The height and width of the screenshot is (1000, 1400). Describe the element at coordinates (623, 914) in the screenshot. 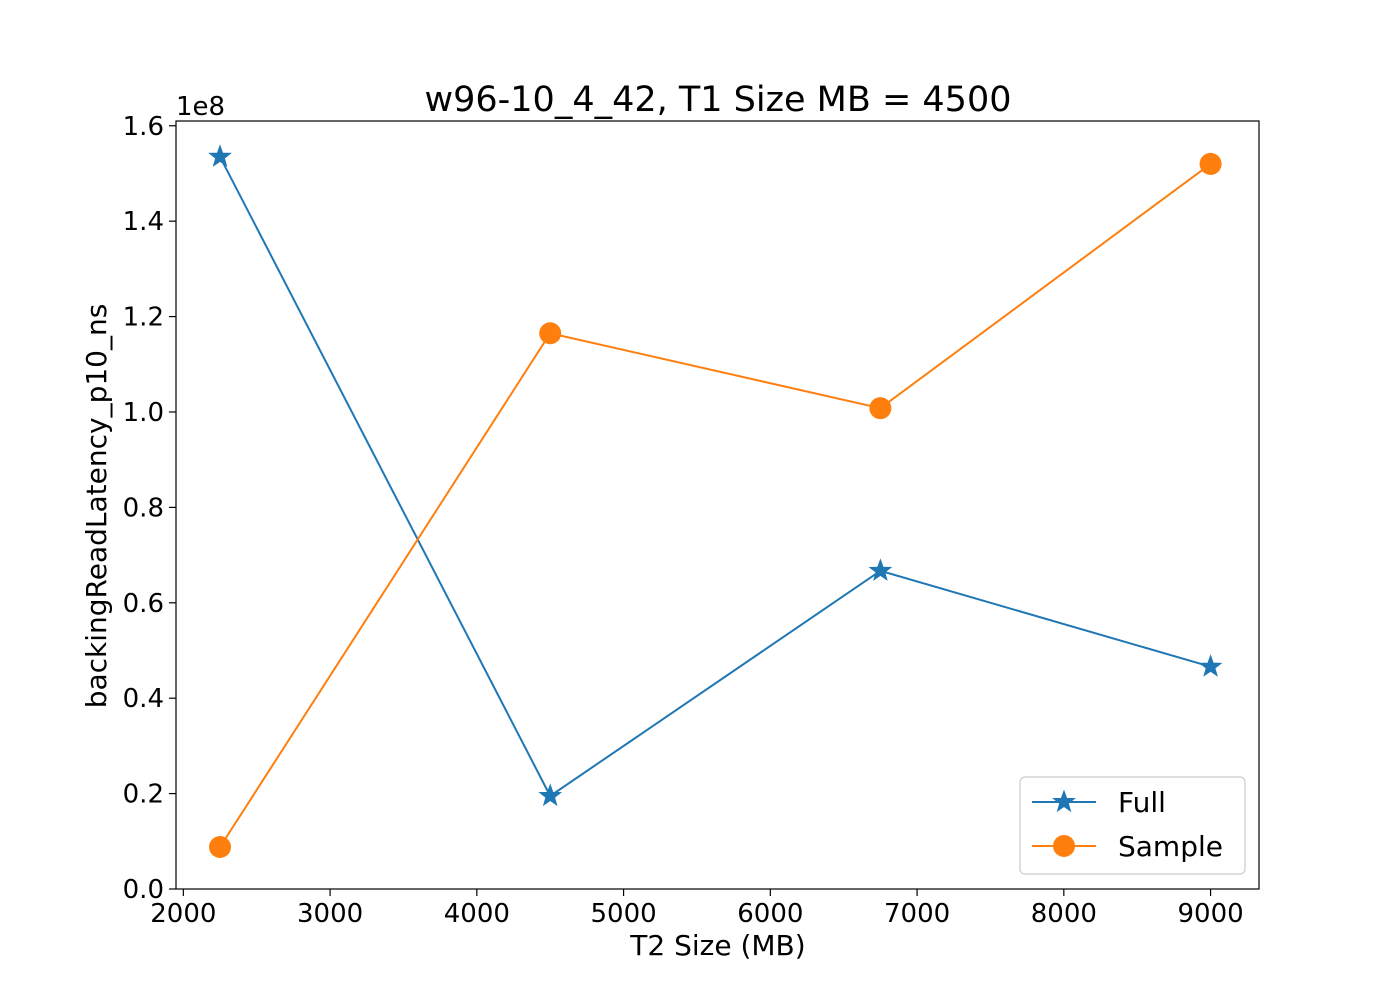

I see `x-tick-label: 5000` at that location.